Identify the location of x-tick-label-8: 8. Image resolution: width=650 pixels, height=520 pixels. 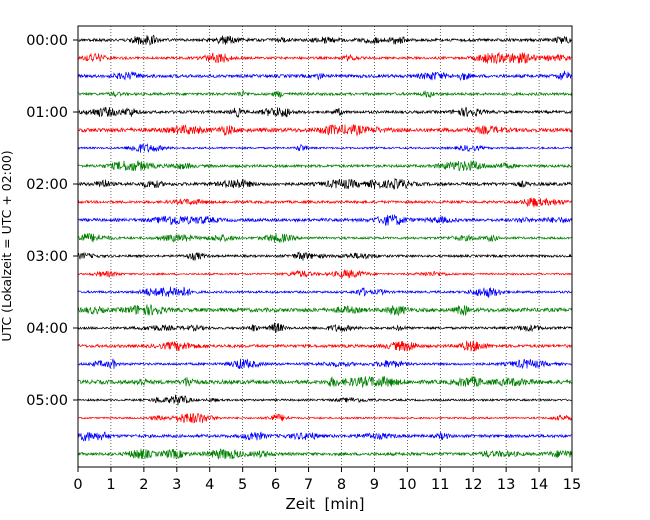
(341, 485).